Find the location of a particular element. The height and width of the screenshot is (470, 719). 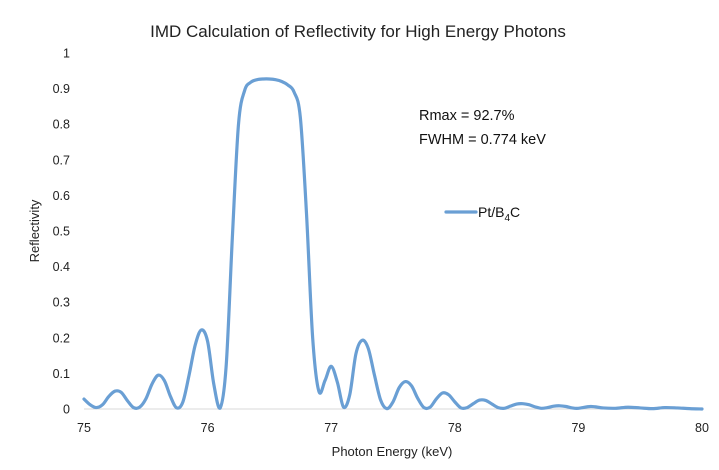

y-axis-ticks: 0 0.1 0.2 0.3 0.4 0.5 0.6 0.7 0.8 0.9 1 is located at coordinates (61, 232).